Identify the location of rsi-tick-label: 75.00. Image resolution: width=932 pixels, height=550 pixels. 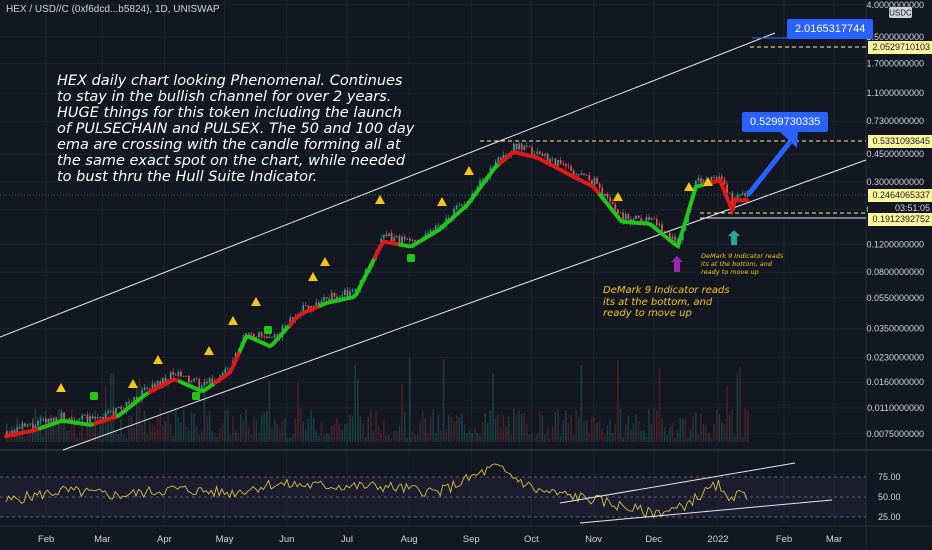
(889, 477).